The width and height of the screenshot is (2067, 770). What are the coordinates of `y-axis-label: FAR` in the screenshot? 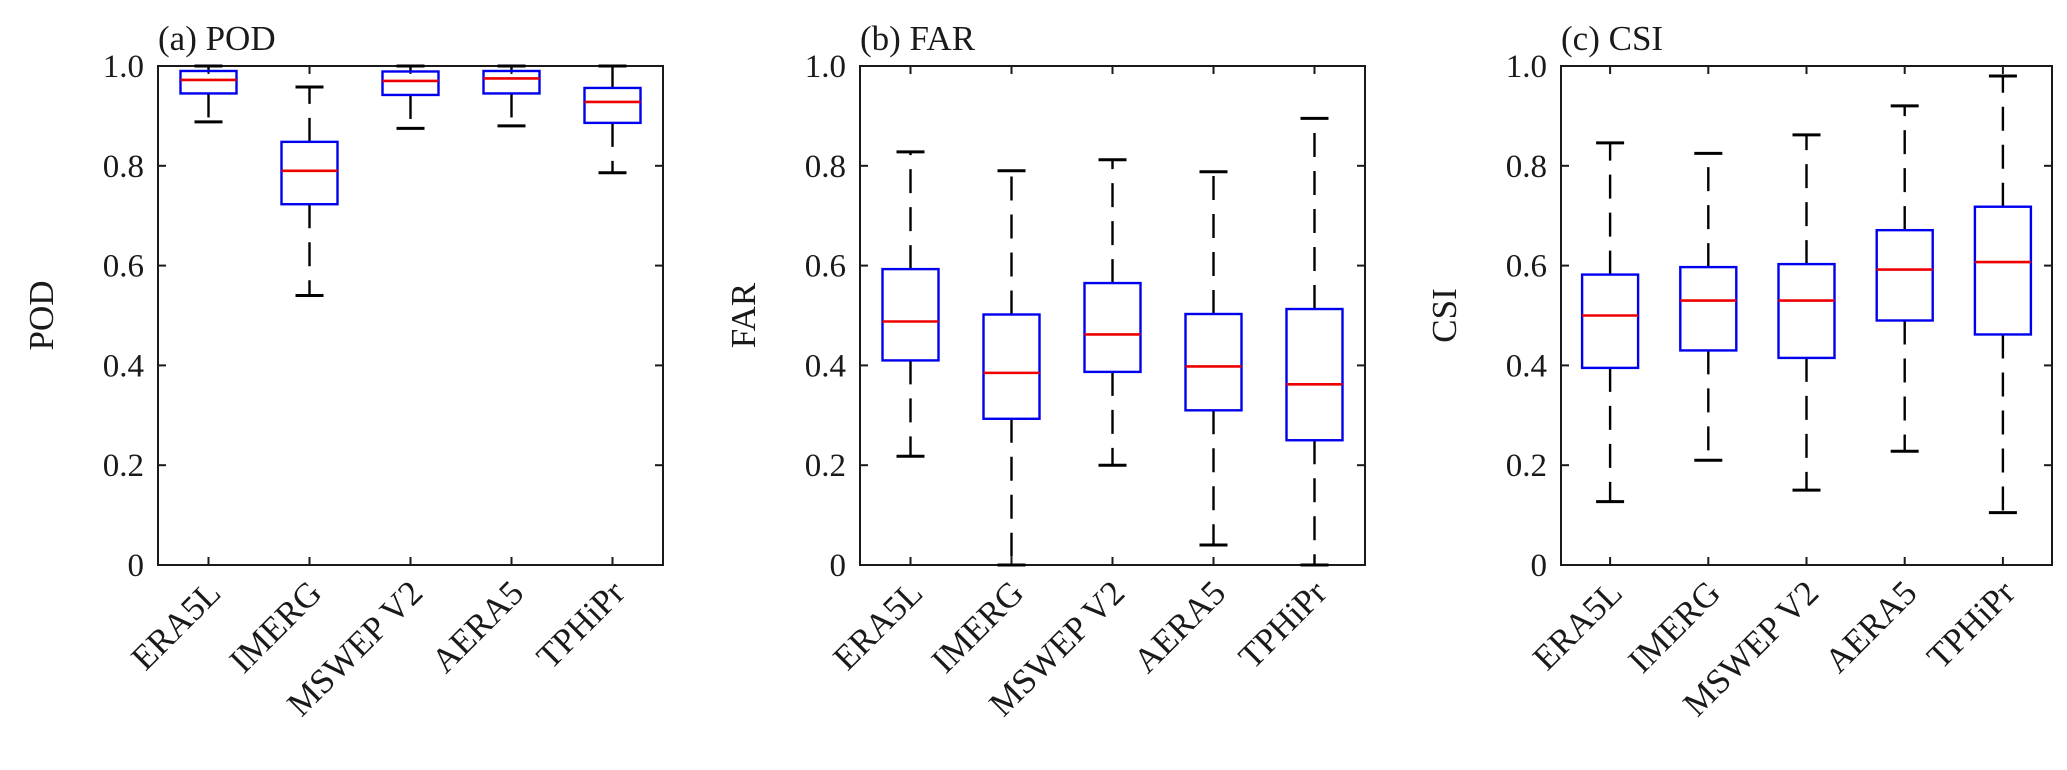 It's located at (743, 315).